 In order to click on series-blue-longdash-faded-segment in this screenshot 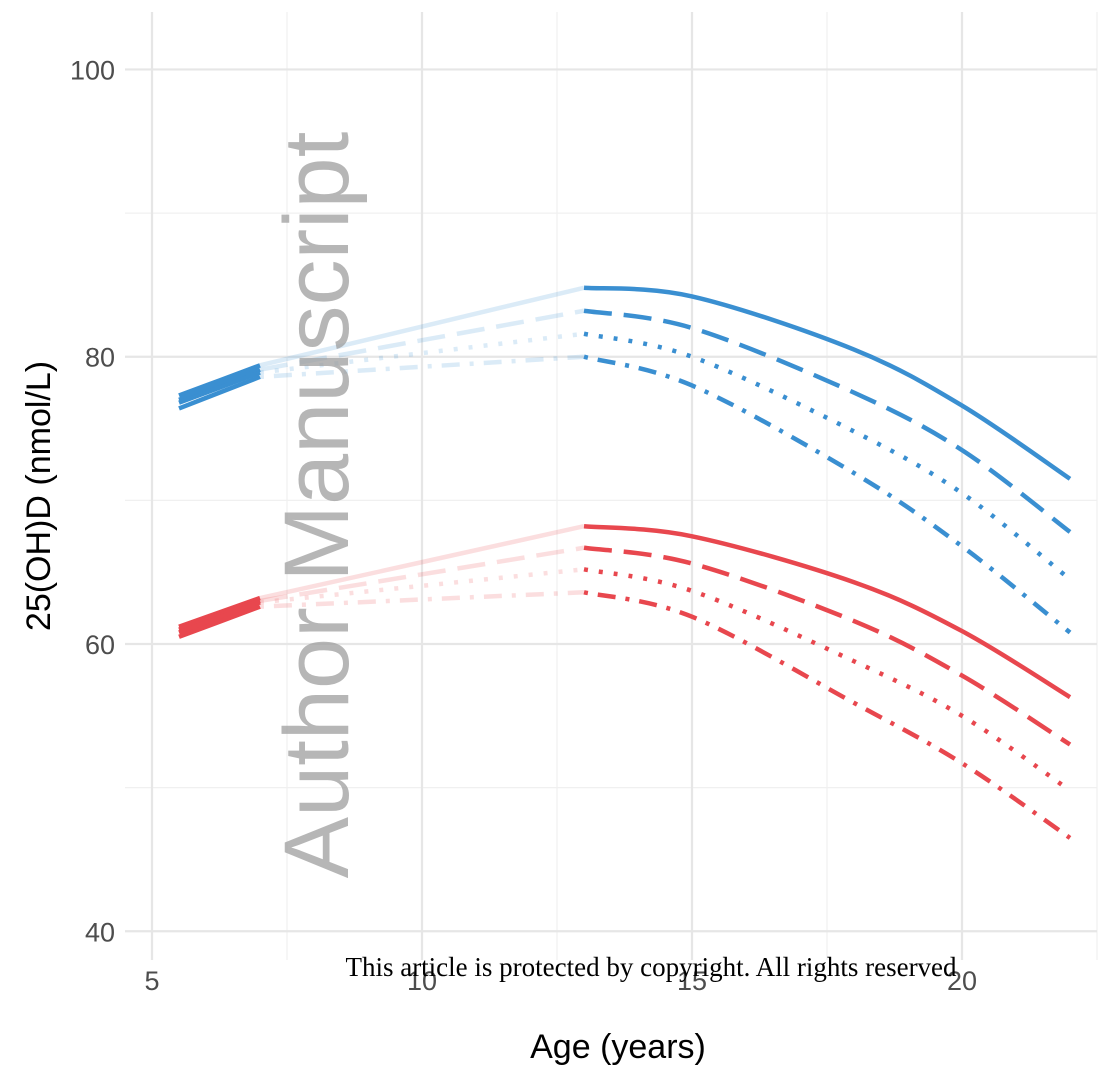, I will do `click(422, 340)`.